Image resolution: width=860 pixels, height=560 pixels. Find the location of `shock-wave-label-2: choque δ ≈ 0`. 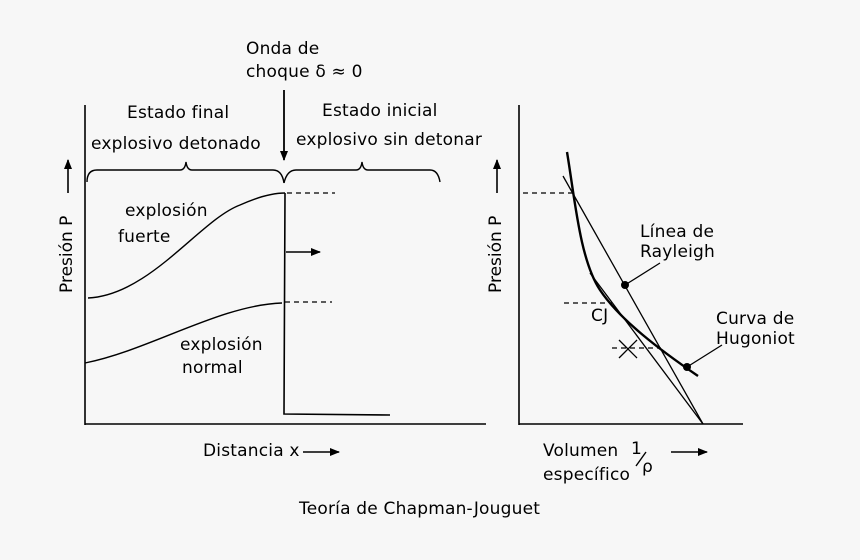

shock-wave-label-2: choque δ ≈ 0 is located at coordinates (304, 72).